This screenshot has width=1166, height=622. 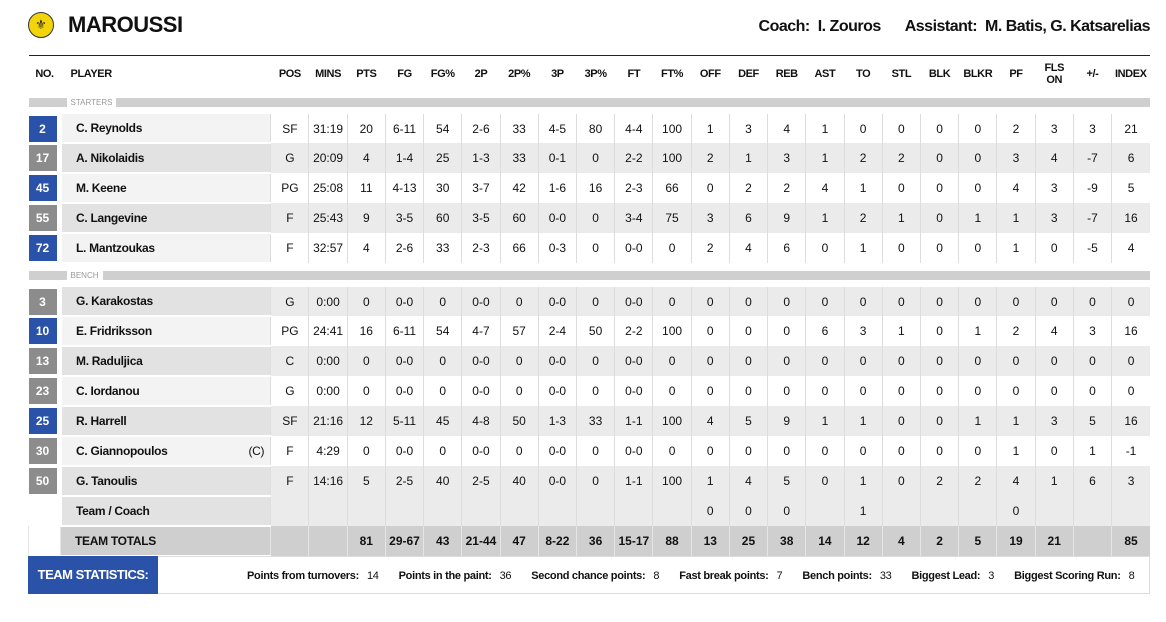 I want to click on player-name: M. Keene, so click(x=165, y=188).